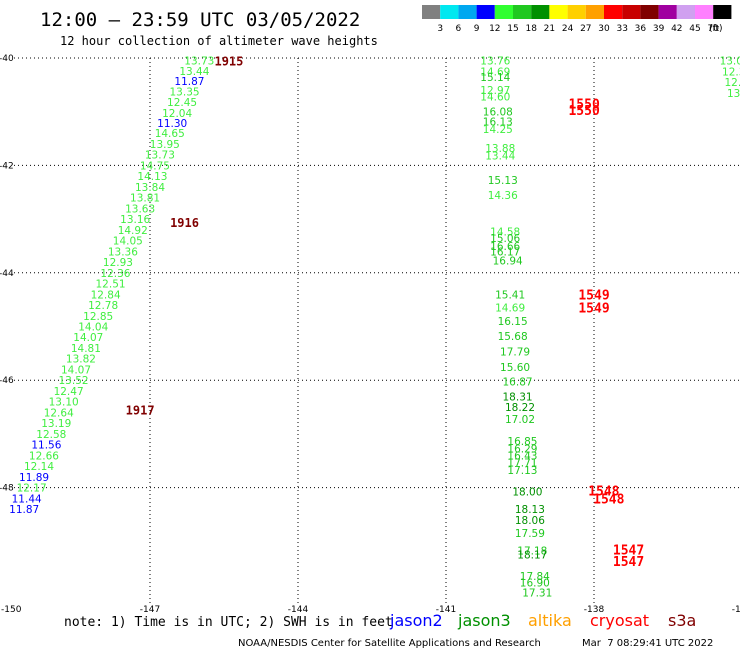 This screenshot has height=650, width=740. What do you see at coordinates (46, 446) in the screenshot?
I see `swh-value: 11.56` at bounding box center [46, 446].